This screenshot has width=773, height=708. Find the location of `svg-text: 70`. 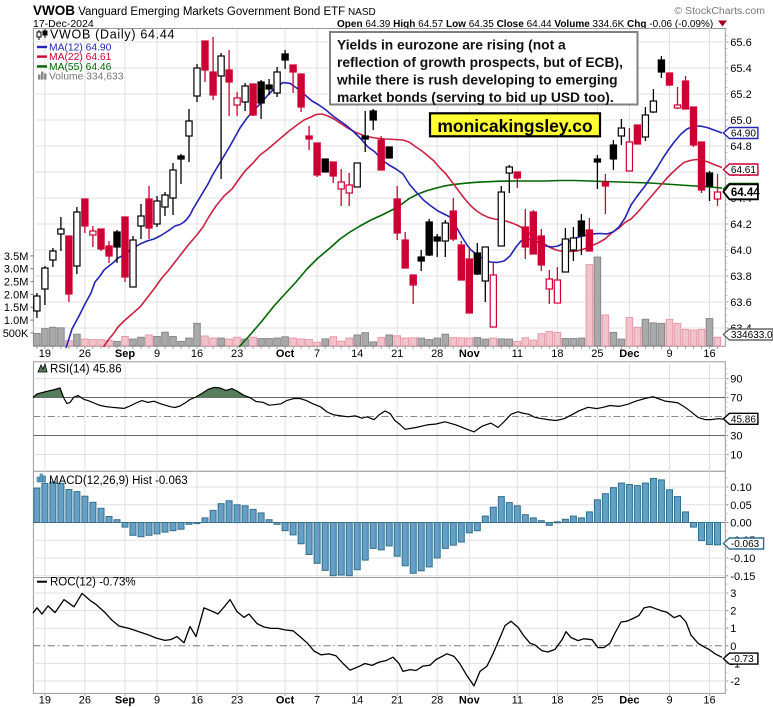

svg-text: 70 is located at coordinates (736, 399).